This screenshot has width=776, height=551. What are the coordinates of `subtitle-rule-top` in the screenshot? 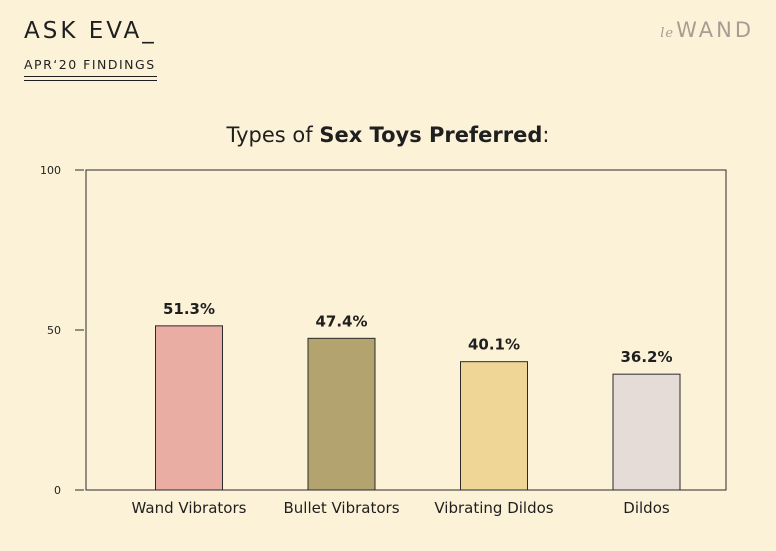 It's located at (90, 76).